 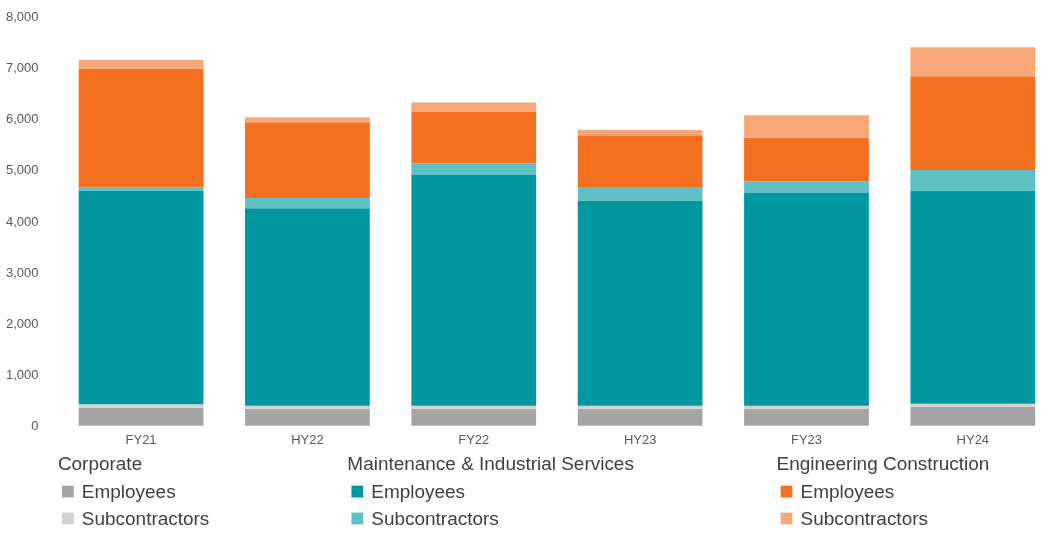 I want to click on x-tick-label: HY22, so click(x=307, y=440).